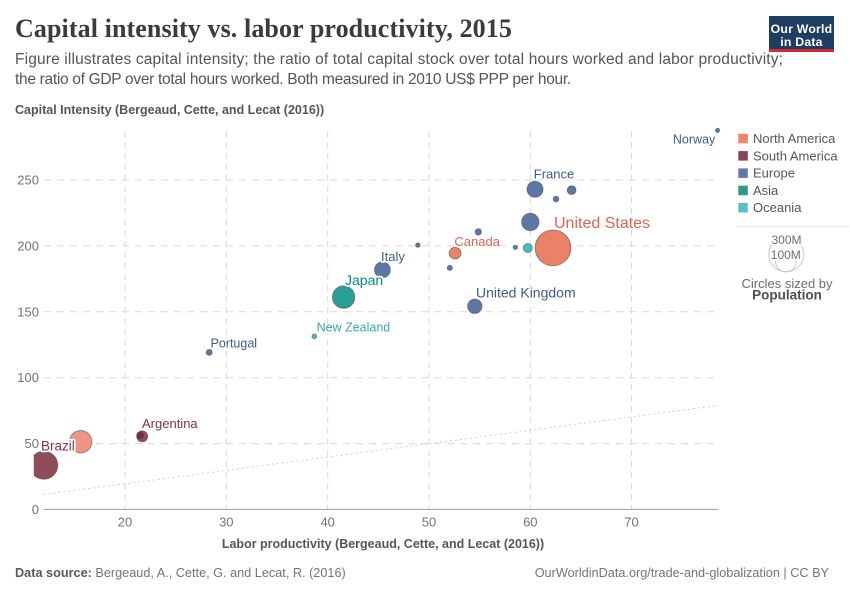 The height and width of the screenshot is (600, 850). Describe the element at coordinates (28, 245) in the screenshot. I see `svg-text: 200` at that location.